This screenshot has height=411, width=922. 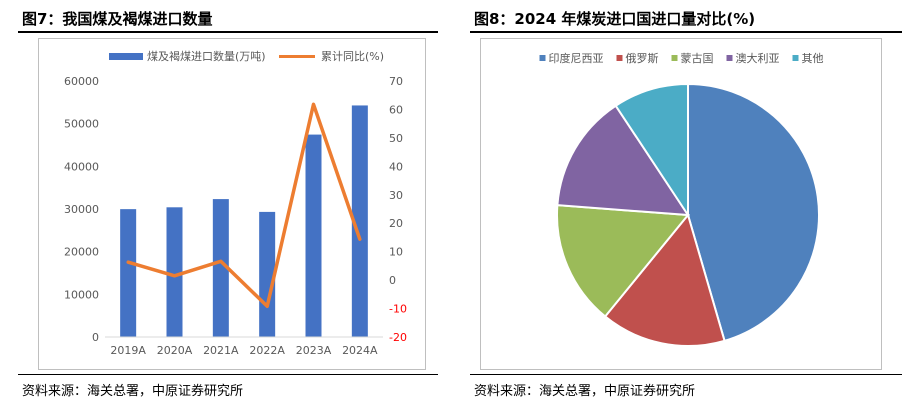 I want to click on x-tick-label: 2023A, so click(x=314, y=350).